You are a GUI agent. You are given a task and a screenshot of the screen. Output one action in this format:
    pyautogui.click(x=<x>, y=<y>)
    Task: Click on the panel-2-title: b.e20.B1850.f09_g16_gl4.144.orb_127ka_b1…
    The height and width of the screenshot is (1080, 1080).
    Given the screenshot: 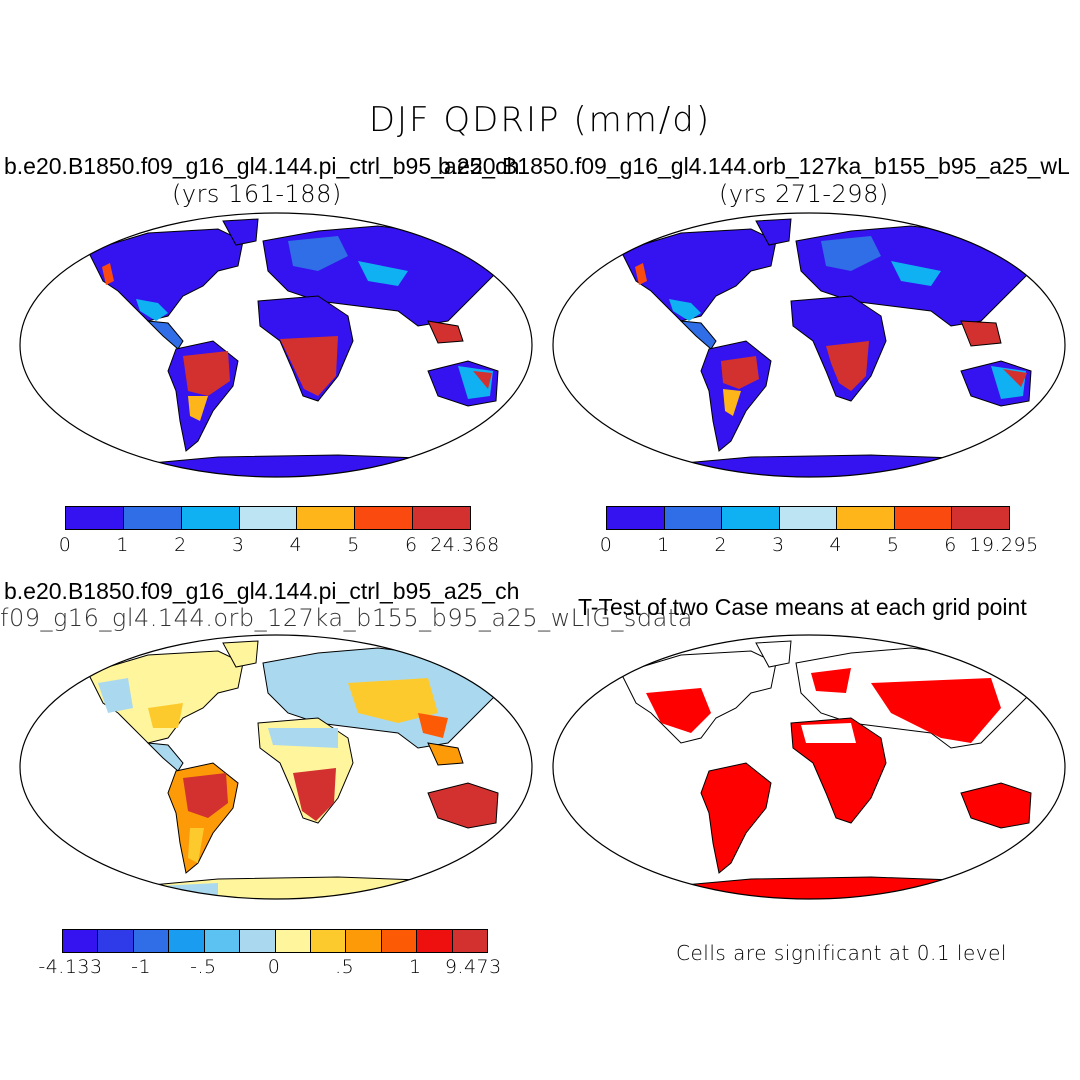 What is the action you would take?
    pyautogui.click(x=754, y=166)
    